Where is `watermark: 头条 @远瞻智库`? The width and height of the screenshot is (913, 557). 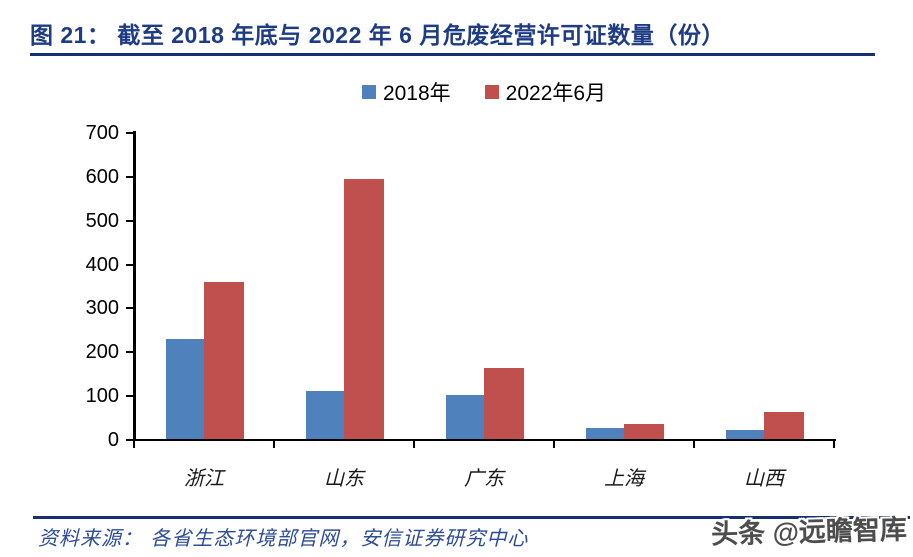
watermark: 头条 @远瞻智库 is located at coordinates (809, 532).